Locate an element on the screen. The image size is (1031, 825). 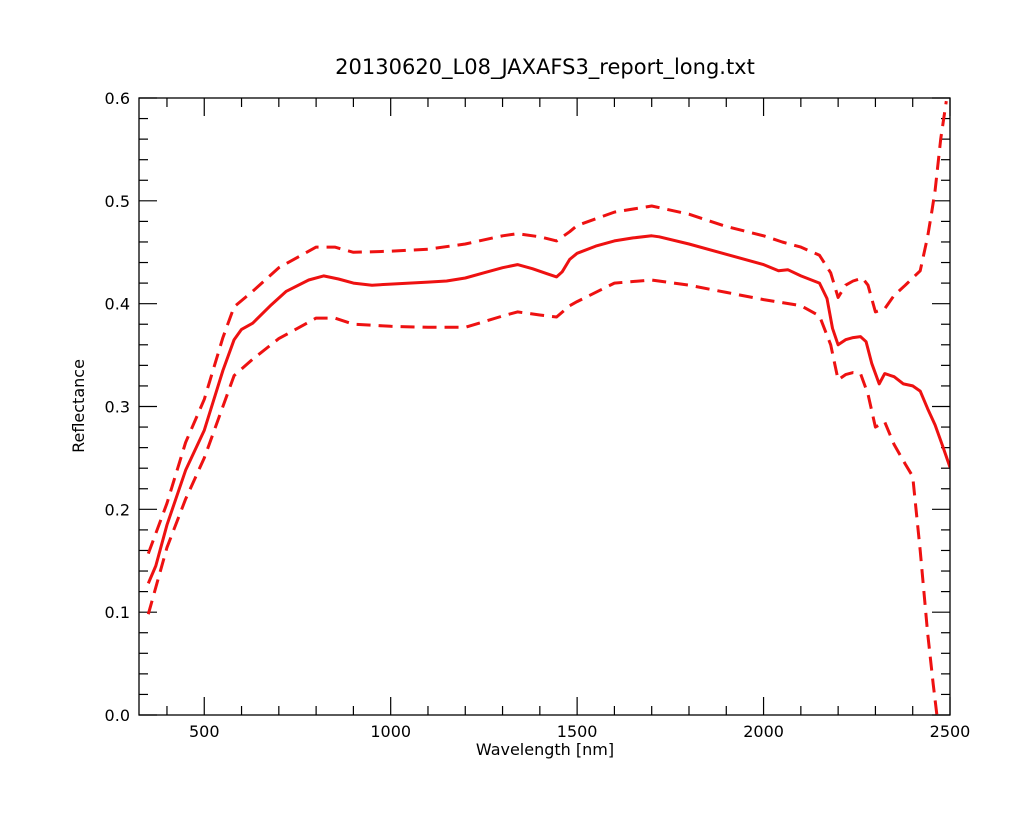
chart-title: 20130620_L08_JAXAFS3_report_long.txt is located at coordinates (545, 67).